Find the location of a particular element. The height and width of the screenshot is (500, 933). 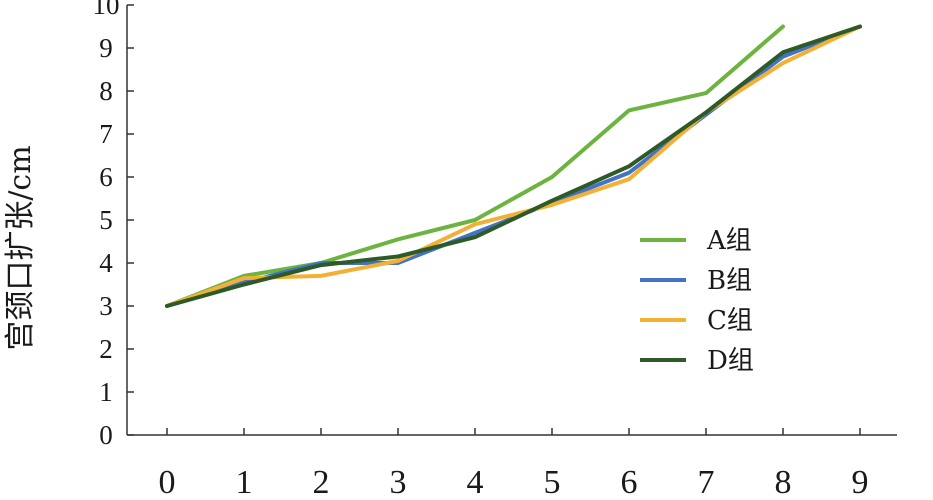

legend: A组 B组 C组 D组 is located at coordinates (697, 301).